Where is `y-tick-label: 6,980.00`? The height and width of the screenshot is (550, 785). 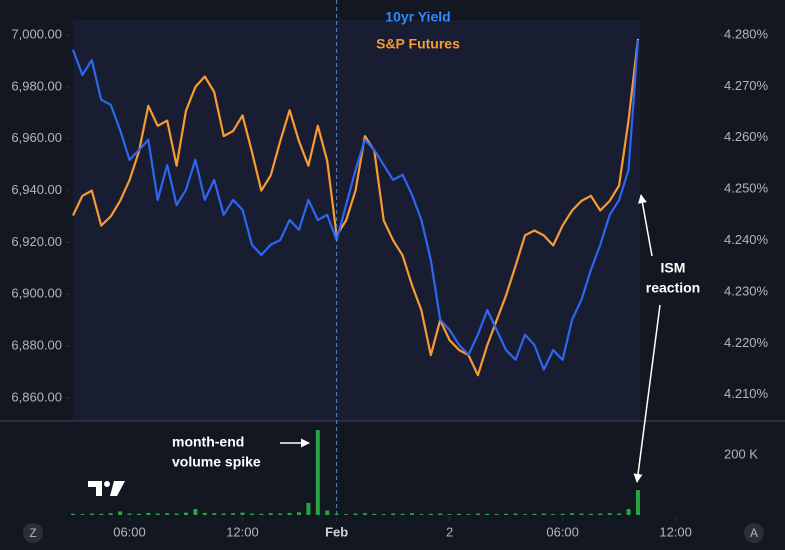 y-tick-label: 6,980.00 is located at coordinates (36, 85).